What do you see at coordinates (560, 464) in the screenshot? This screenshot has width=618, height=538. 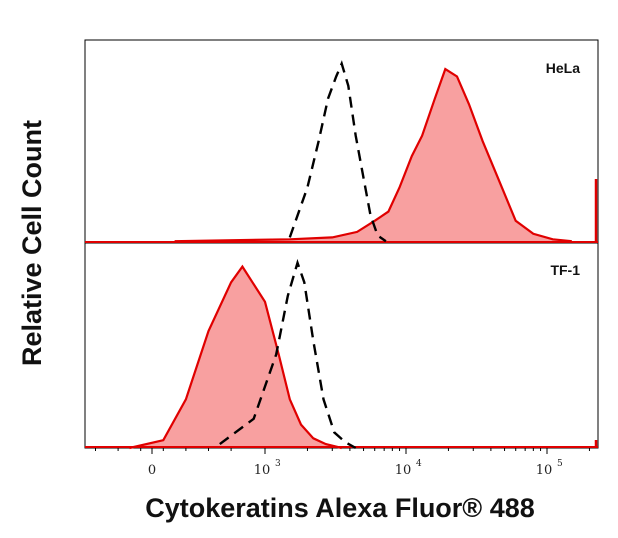 I see `x-tick-exponent-3: 5` at bounding box center [560, 464].